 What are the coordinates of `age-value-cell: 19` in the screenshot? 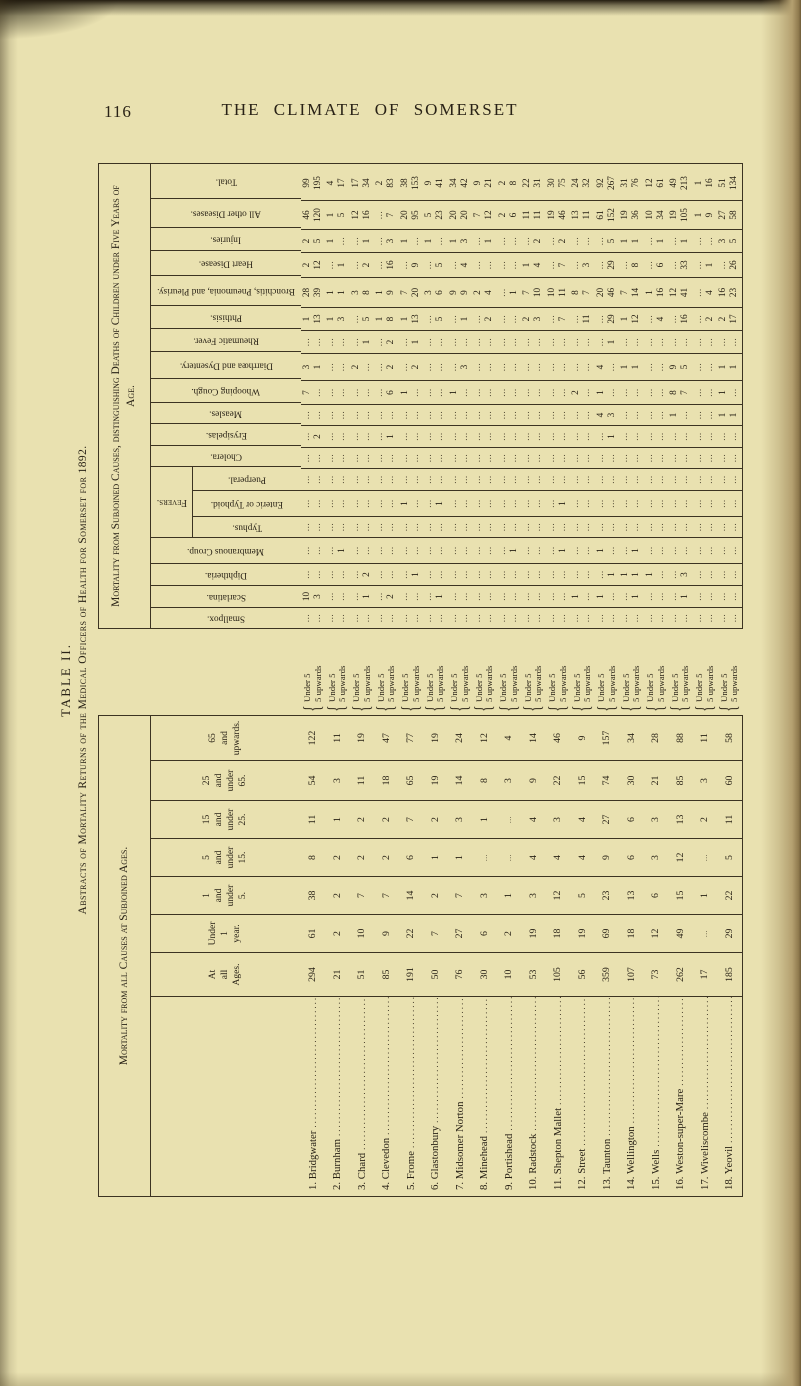 It's located at (362, 738).